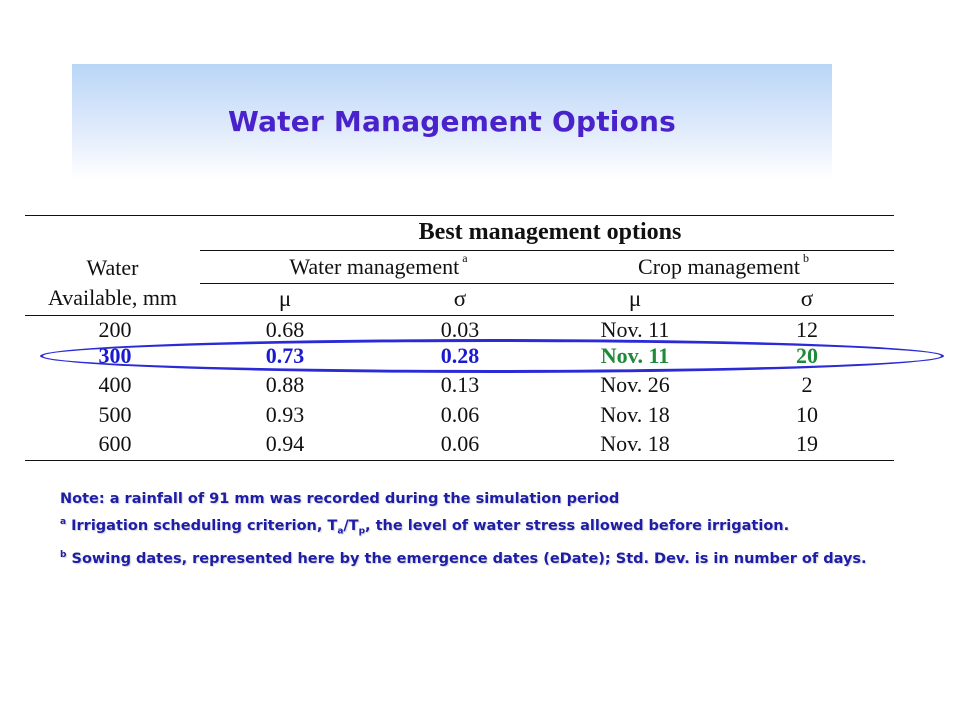 Image resolution: width=960 pixels, height=720 pixels. Describe the element at coordinates (115, 443) in the screenshot. I see `cell-water: 600` at that location.